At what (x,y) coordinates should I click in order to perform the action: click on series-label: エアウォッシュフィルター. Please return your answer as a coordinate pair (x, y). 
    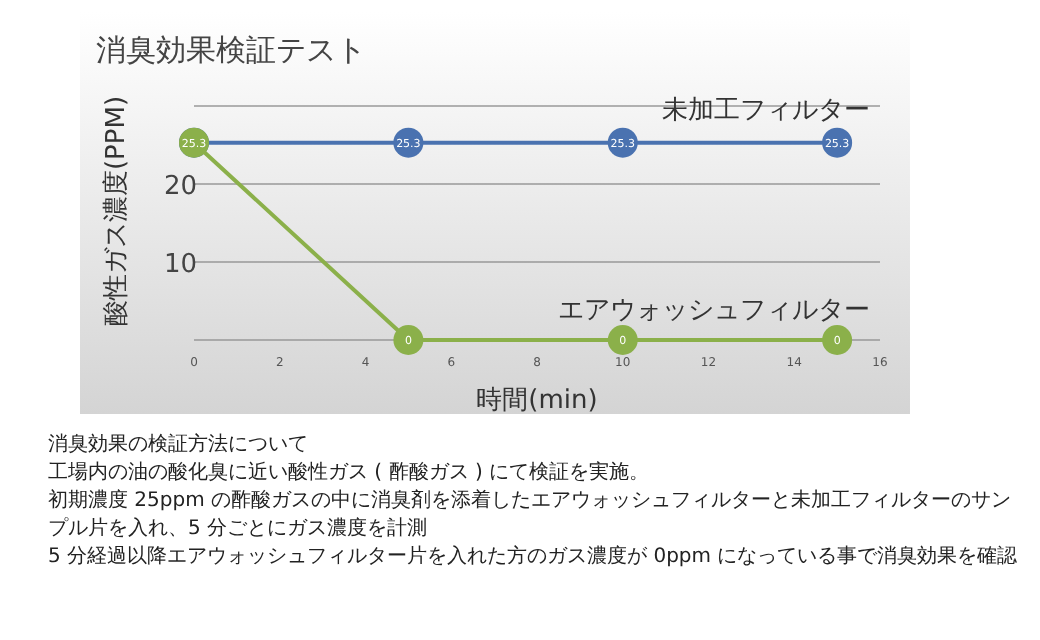
    Looking at the image, I should click on (714, 311).